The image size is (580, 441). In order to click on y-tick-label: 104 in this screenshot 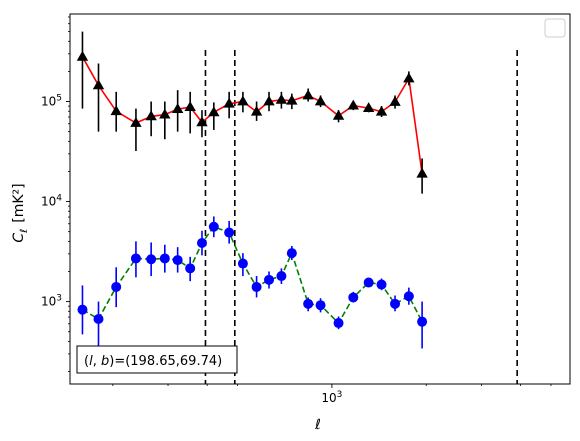, I will do `click(51, 201)`.